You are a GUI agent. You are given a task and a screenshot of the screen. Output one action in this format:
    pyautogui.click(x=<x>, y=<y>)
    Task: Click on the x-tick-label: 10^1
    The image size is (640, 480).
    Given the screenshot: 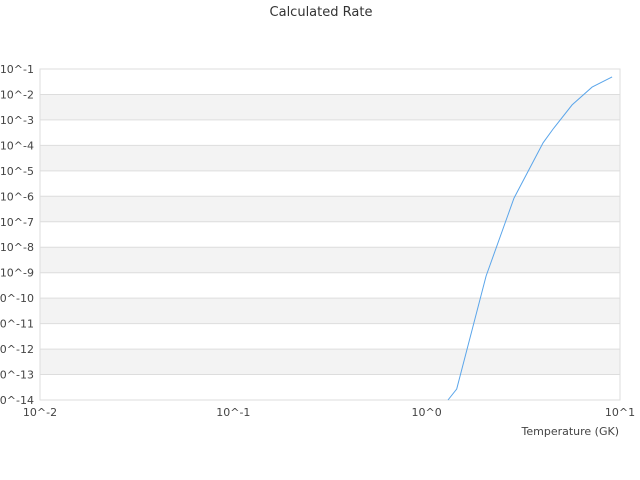 What is the action you would take?
    pyautogui.click(x=620, y=412)
    